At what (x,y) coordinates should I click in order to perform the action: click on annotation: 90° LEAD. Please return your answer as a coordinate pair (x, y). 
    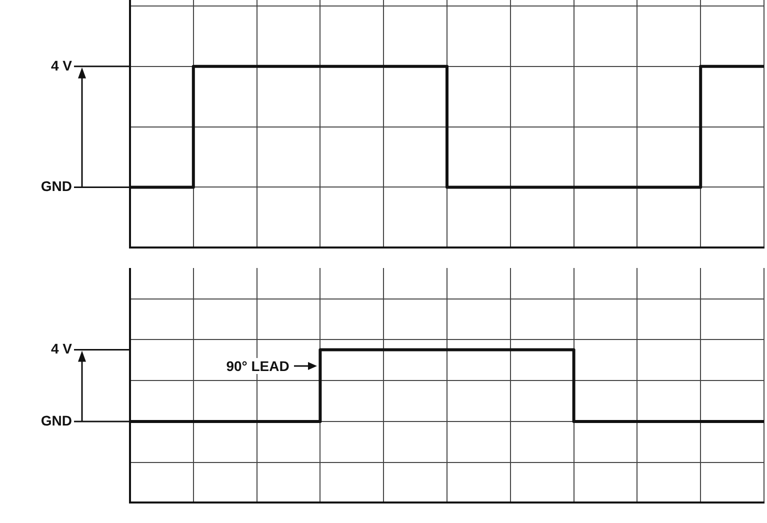
    Looking at the image, I should click on (258, 366).